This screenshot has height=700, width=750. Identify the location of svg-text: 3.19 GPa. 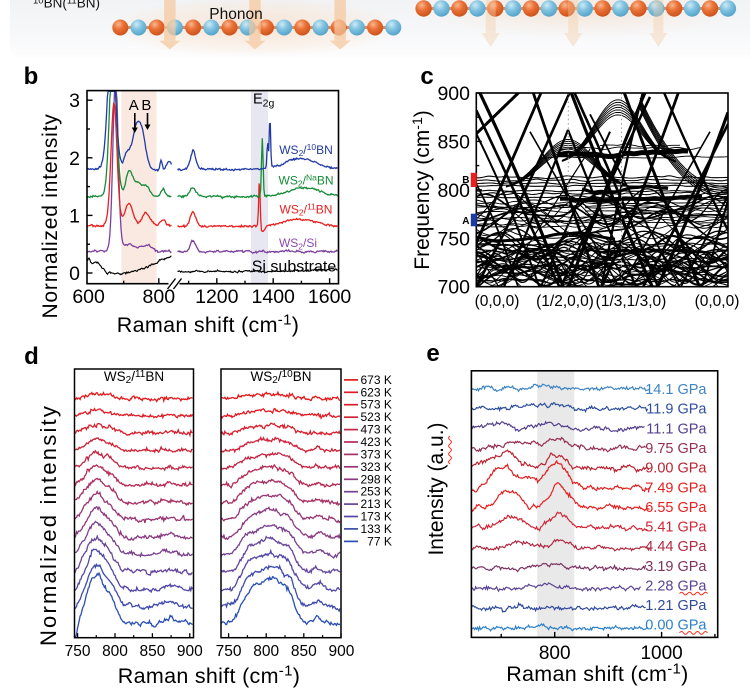
(676, 567).